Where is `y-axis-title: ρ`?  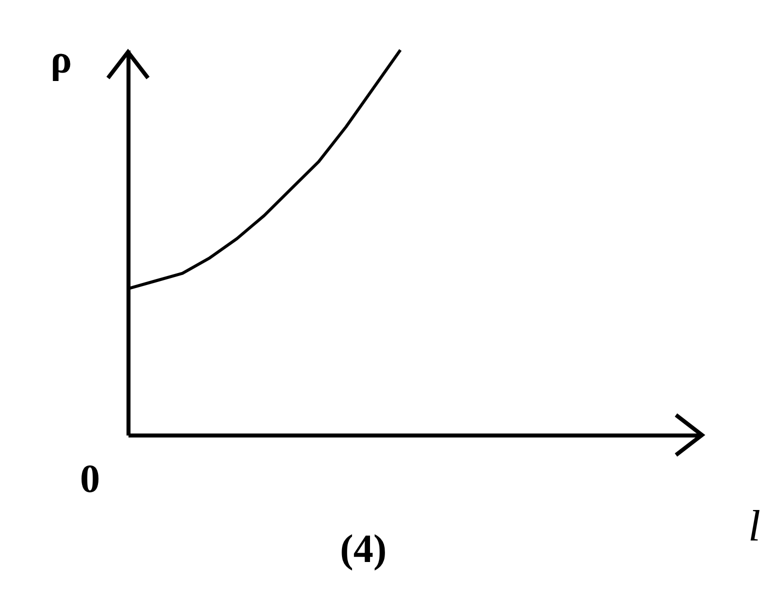
y-axis-title: ρ is located at coordinates (61, 59).